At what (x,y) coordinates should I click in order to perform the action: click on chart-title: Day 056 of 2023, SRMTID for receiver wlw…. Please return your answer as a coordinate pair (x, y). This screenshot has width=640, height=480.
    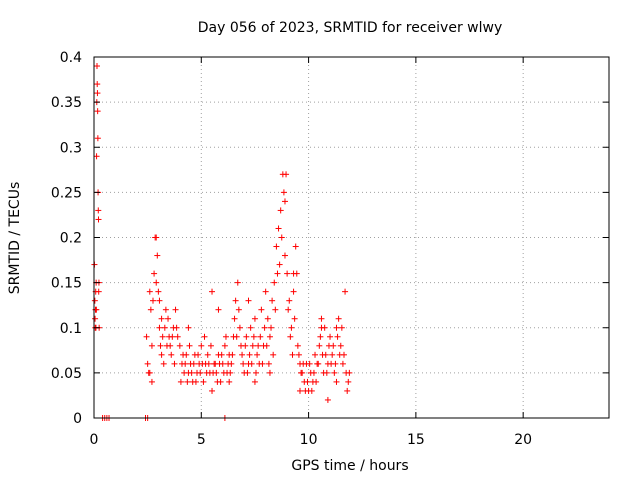
    Looking at the image, I should click on (350, 28).